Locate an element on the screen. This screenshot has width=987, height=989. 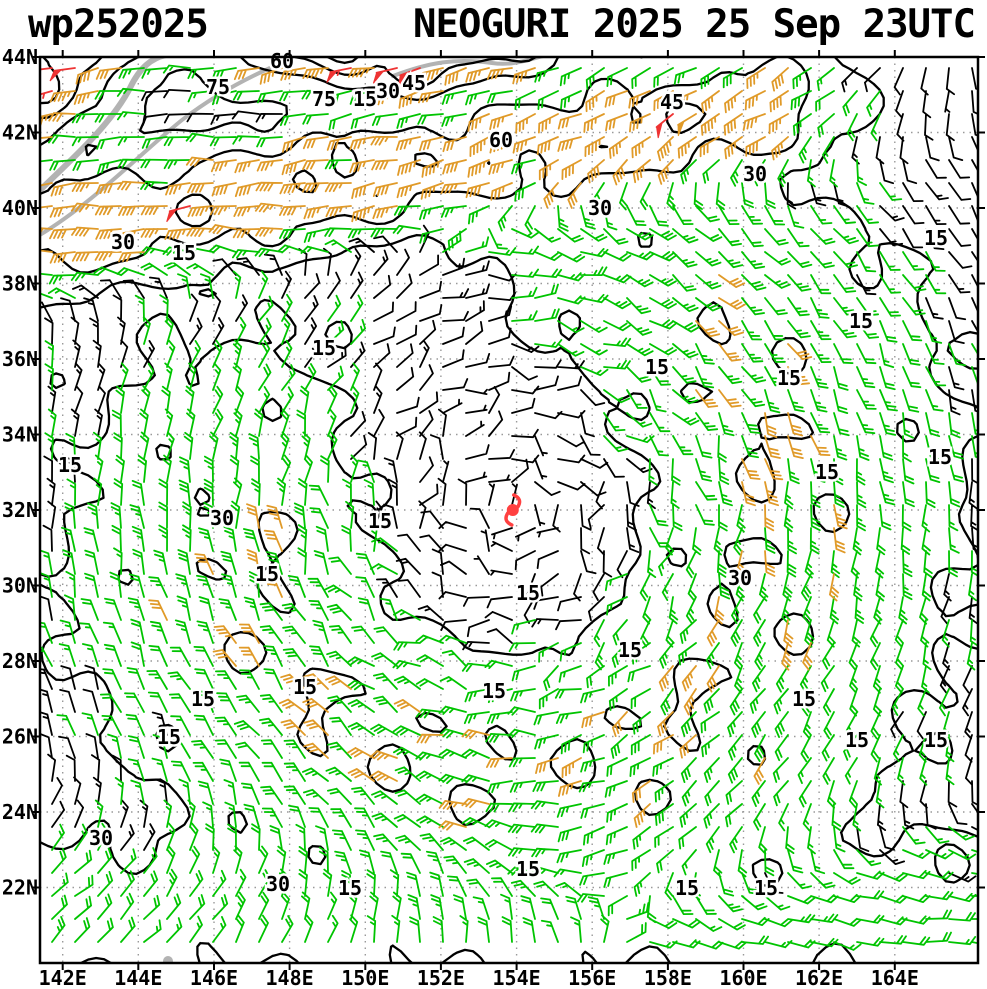
lat-tick-label: 32N is located at coordinates (20, 510).